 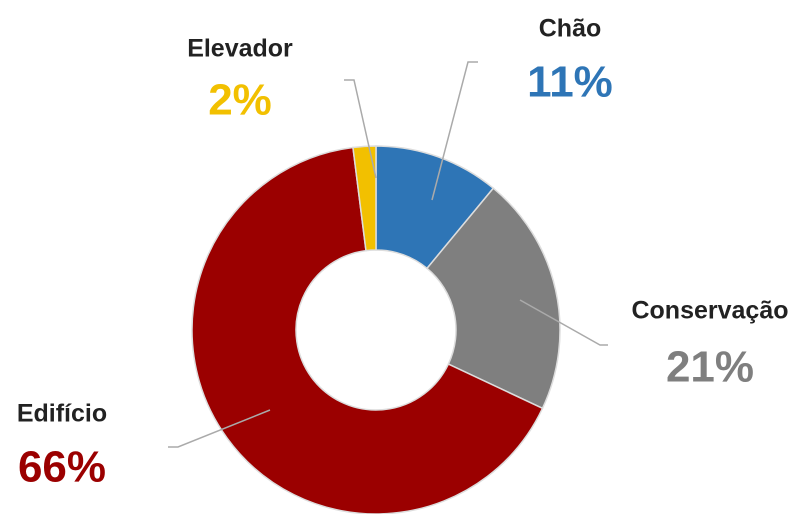 What do you see at coordinates (570, 29) in the screenshot?
I see `slice-name: Chão` at bounding box center [570, 29].